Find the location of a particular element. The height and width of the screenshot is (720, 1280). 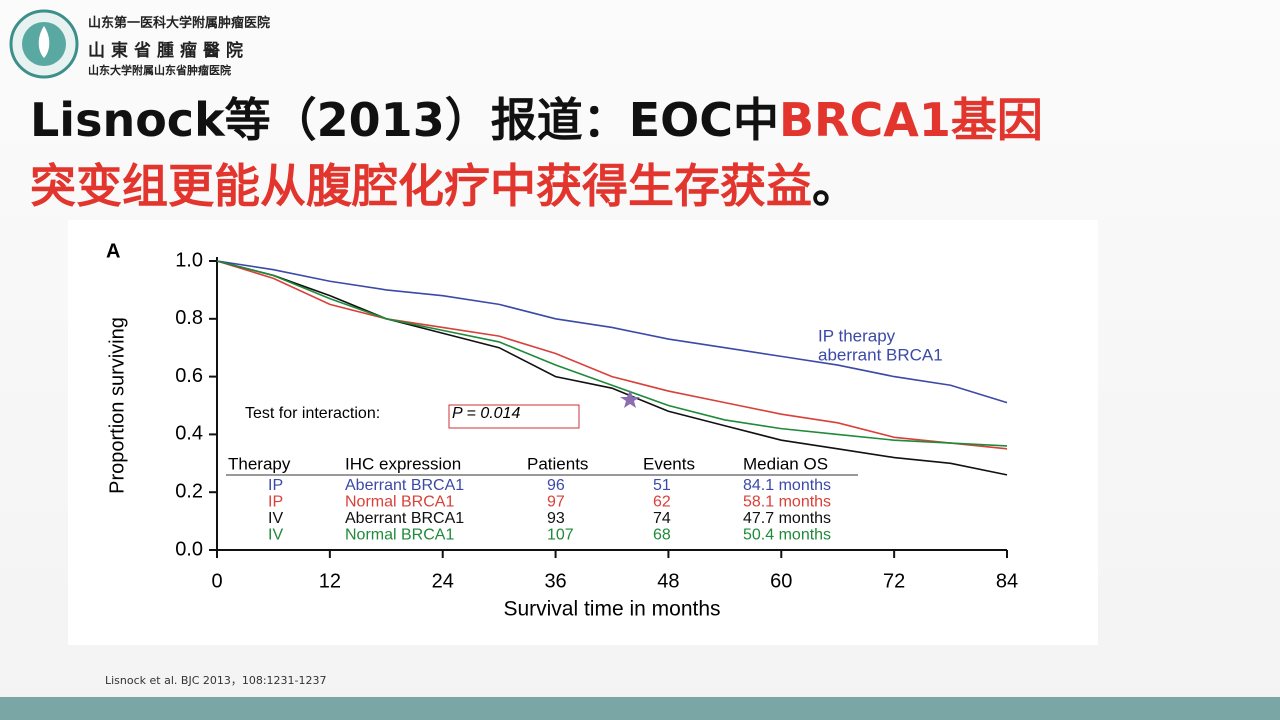

y-tick-label: 0.2 is located at coordinates (189, 491).